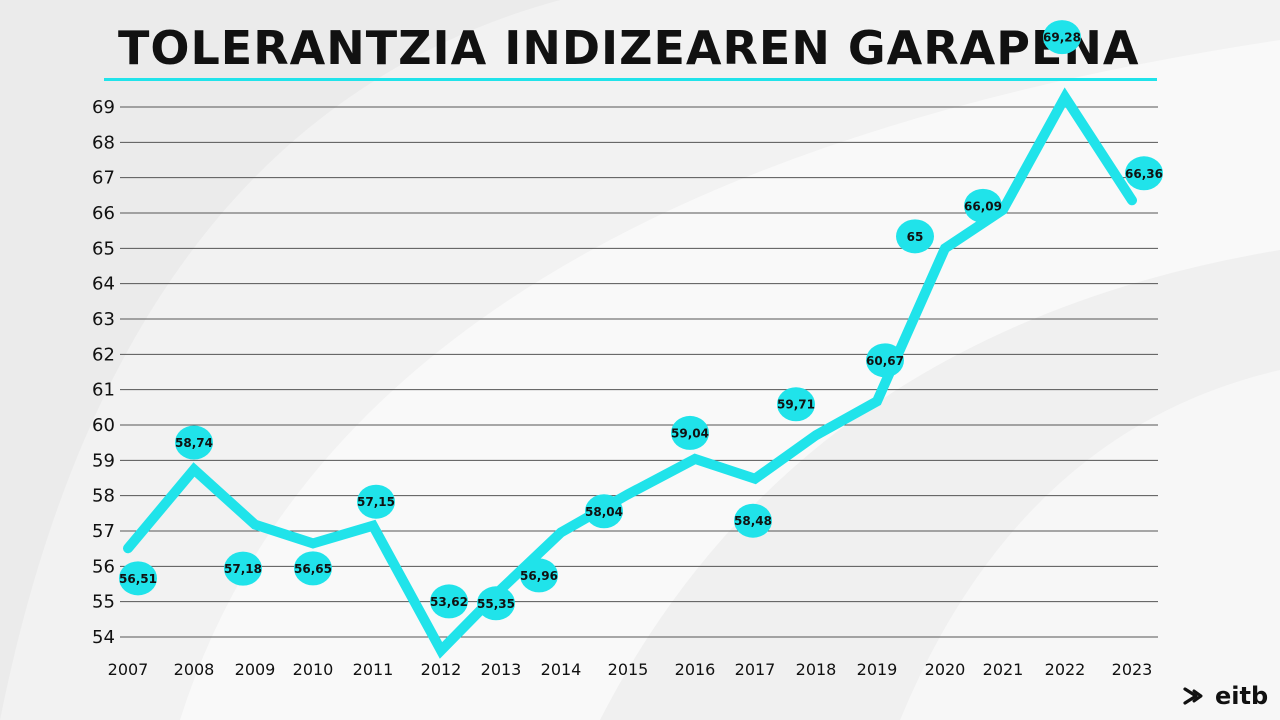 The image size is (1280, 720). I want to click on data-label: 56,51, so click(138, 578).